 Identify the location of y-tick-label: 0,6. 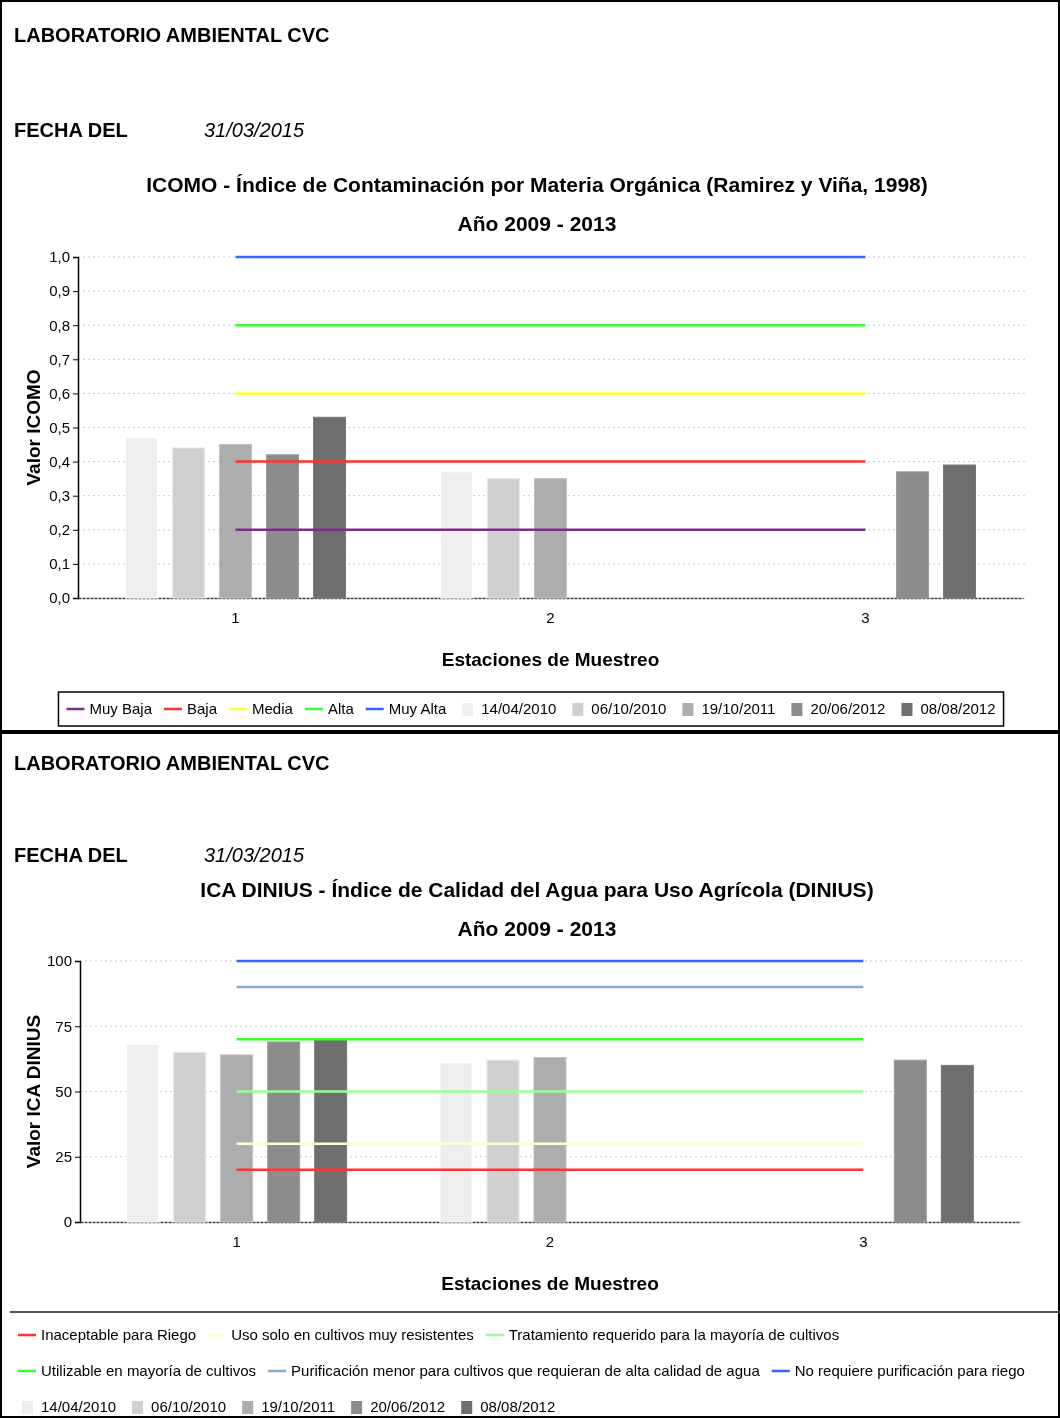
(59, 393).